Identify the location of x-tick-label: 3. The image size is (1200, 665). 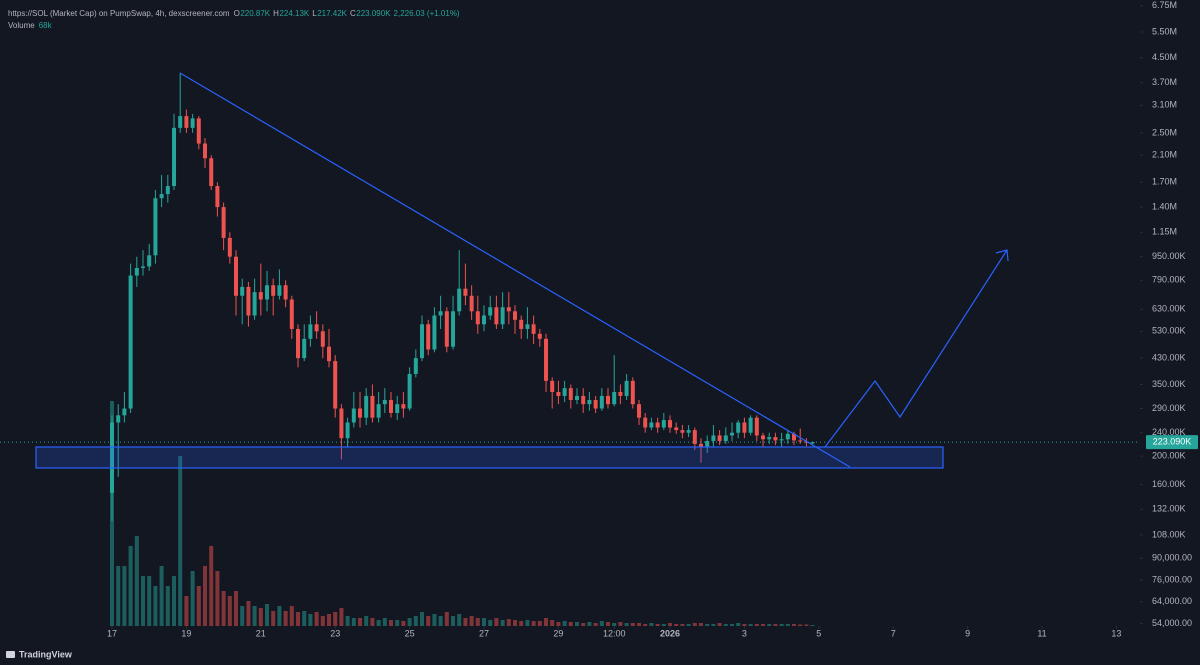
(744, 633).